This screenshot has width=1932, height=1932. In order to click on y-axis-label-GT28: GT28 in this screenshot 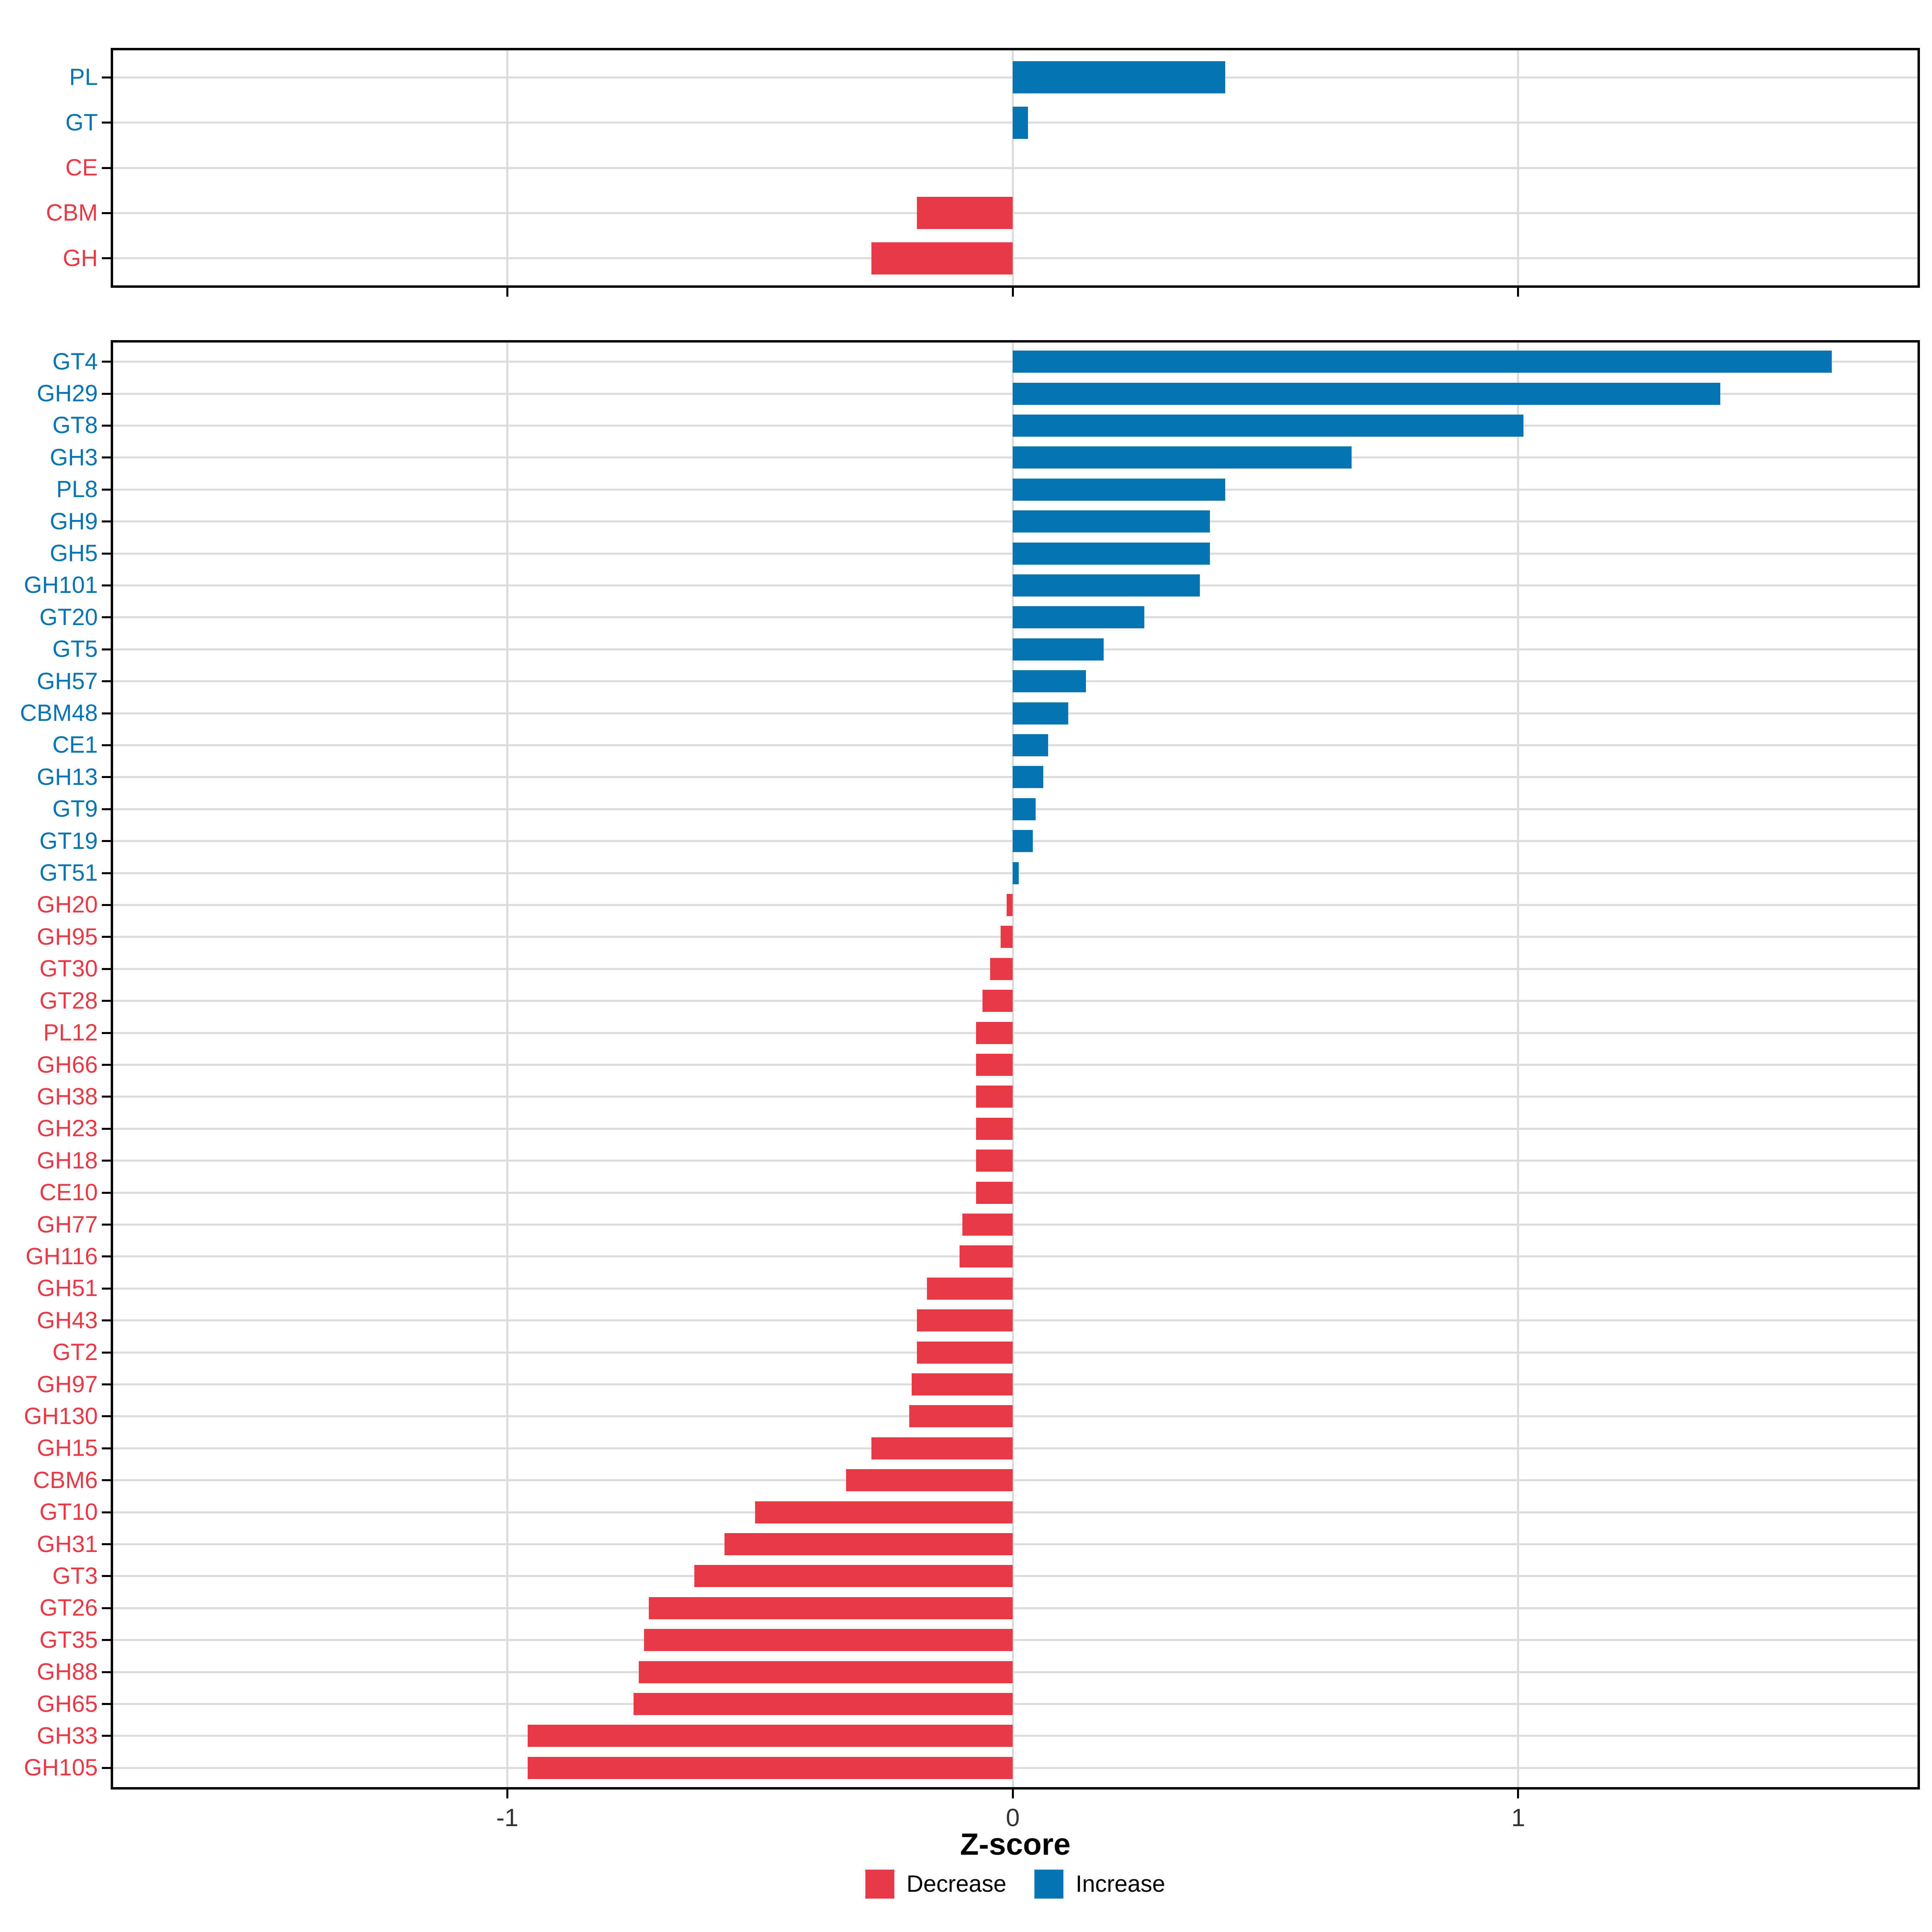, I will do `click(68, 1000)`.